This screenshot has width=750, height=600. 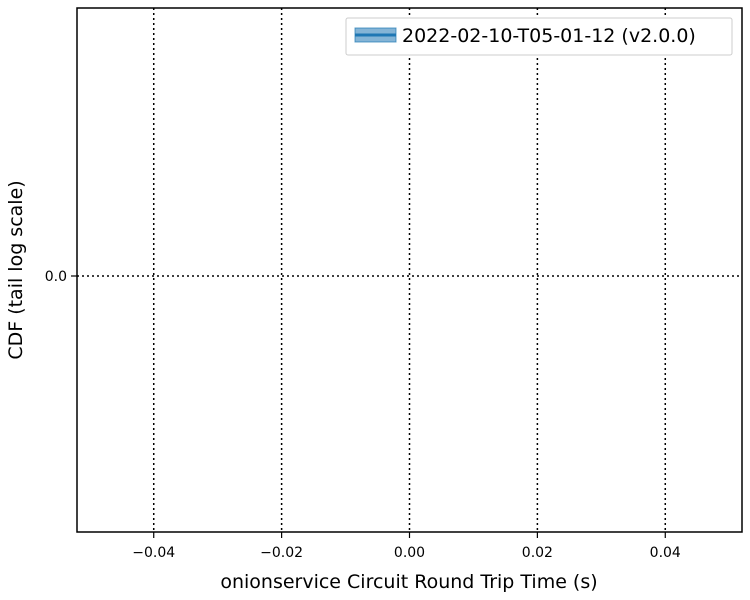 I want to click on x-tick-label: 0.02, so click(x=537, y=553).